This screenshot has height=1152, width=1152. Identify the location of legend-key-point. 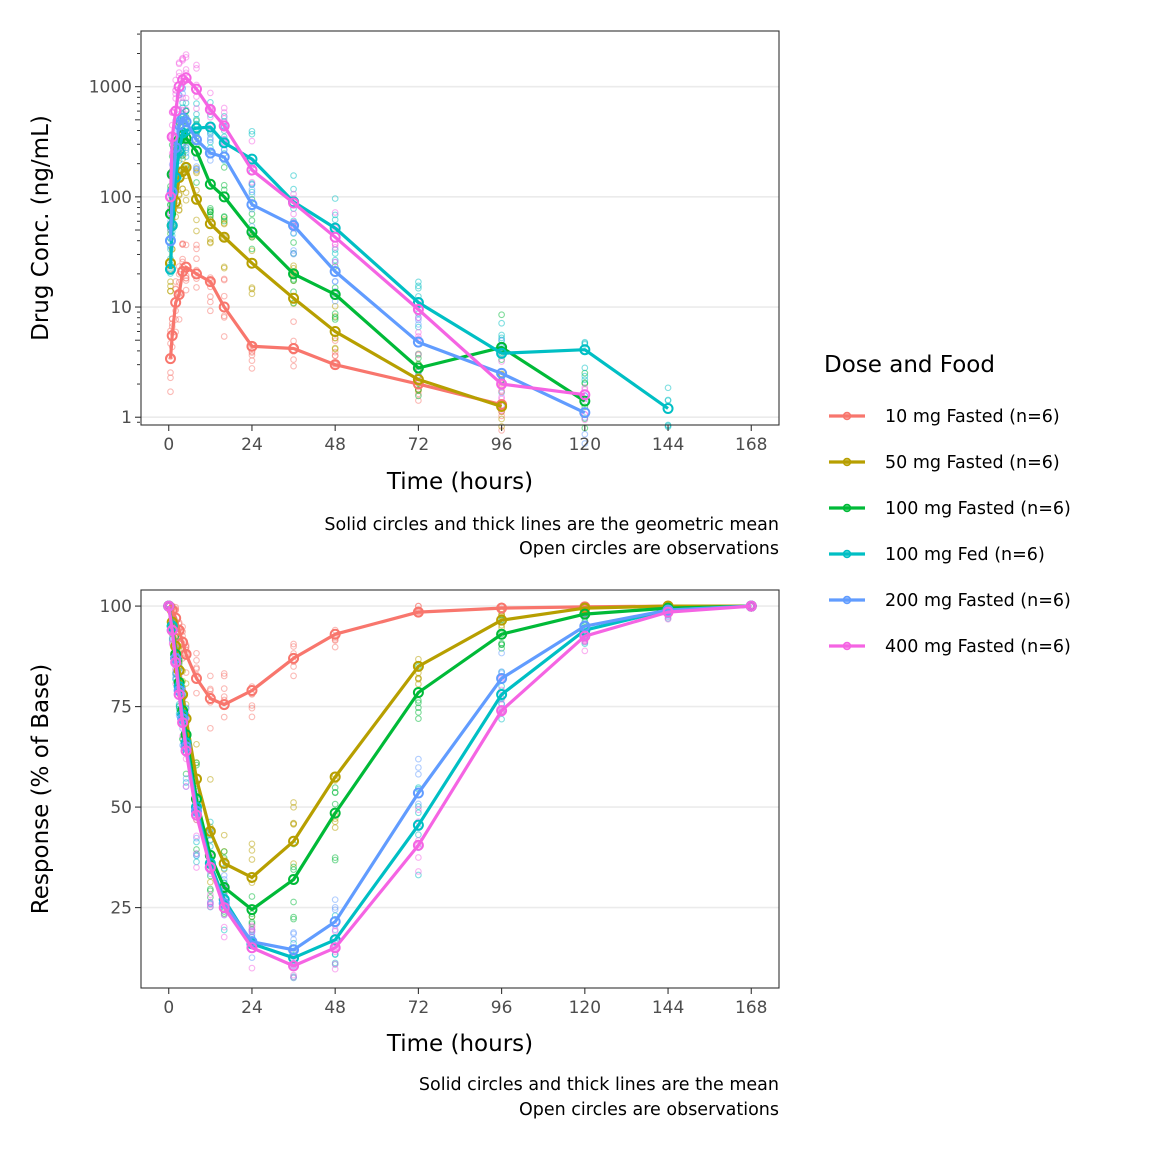
(847, 416).